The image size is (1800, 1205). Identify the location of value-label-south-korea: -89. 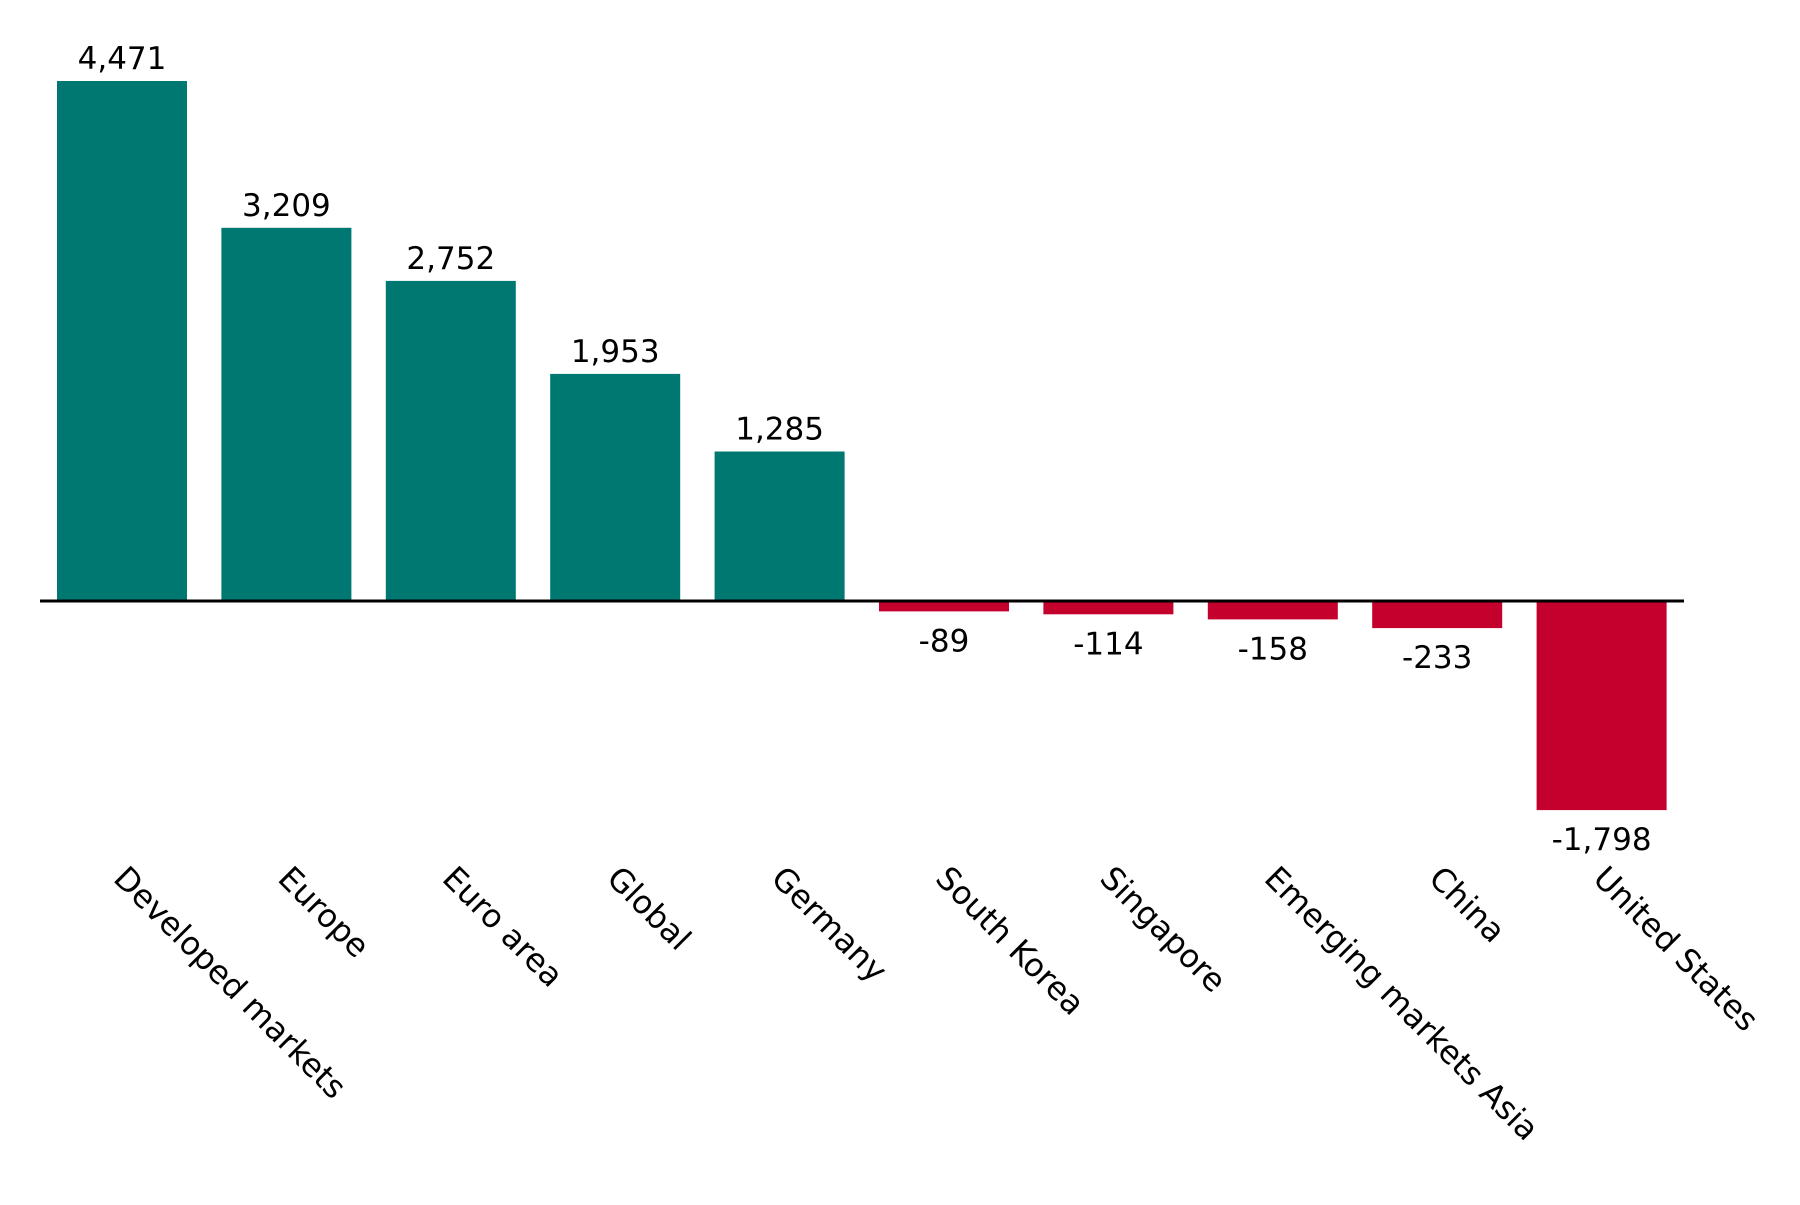
(944, 641).